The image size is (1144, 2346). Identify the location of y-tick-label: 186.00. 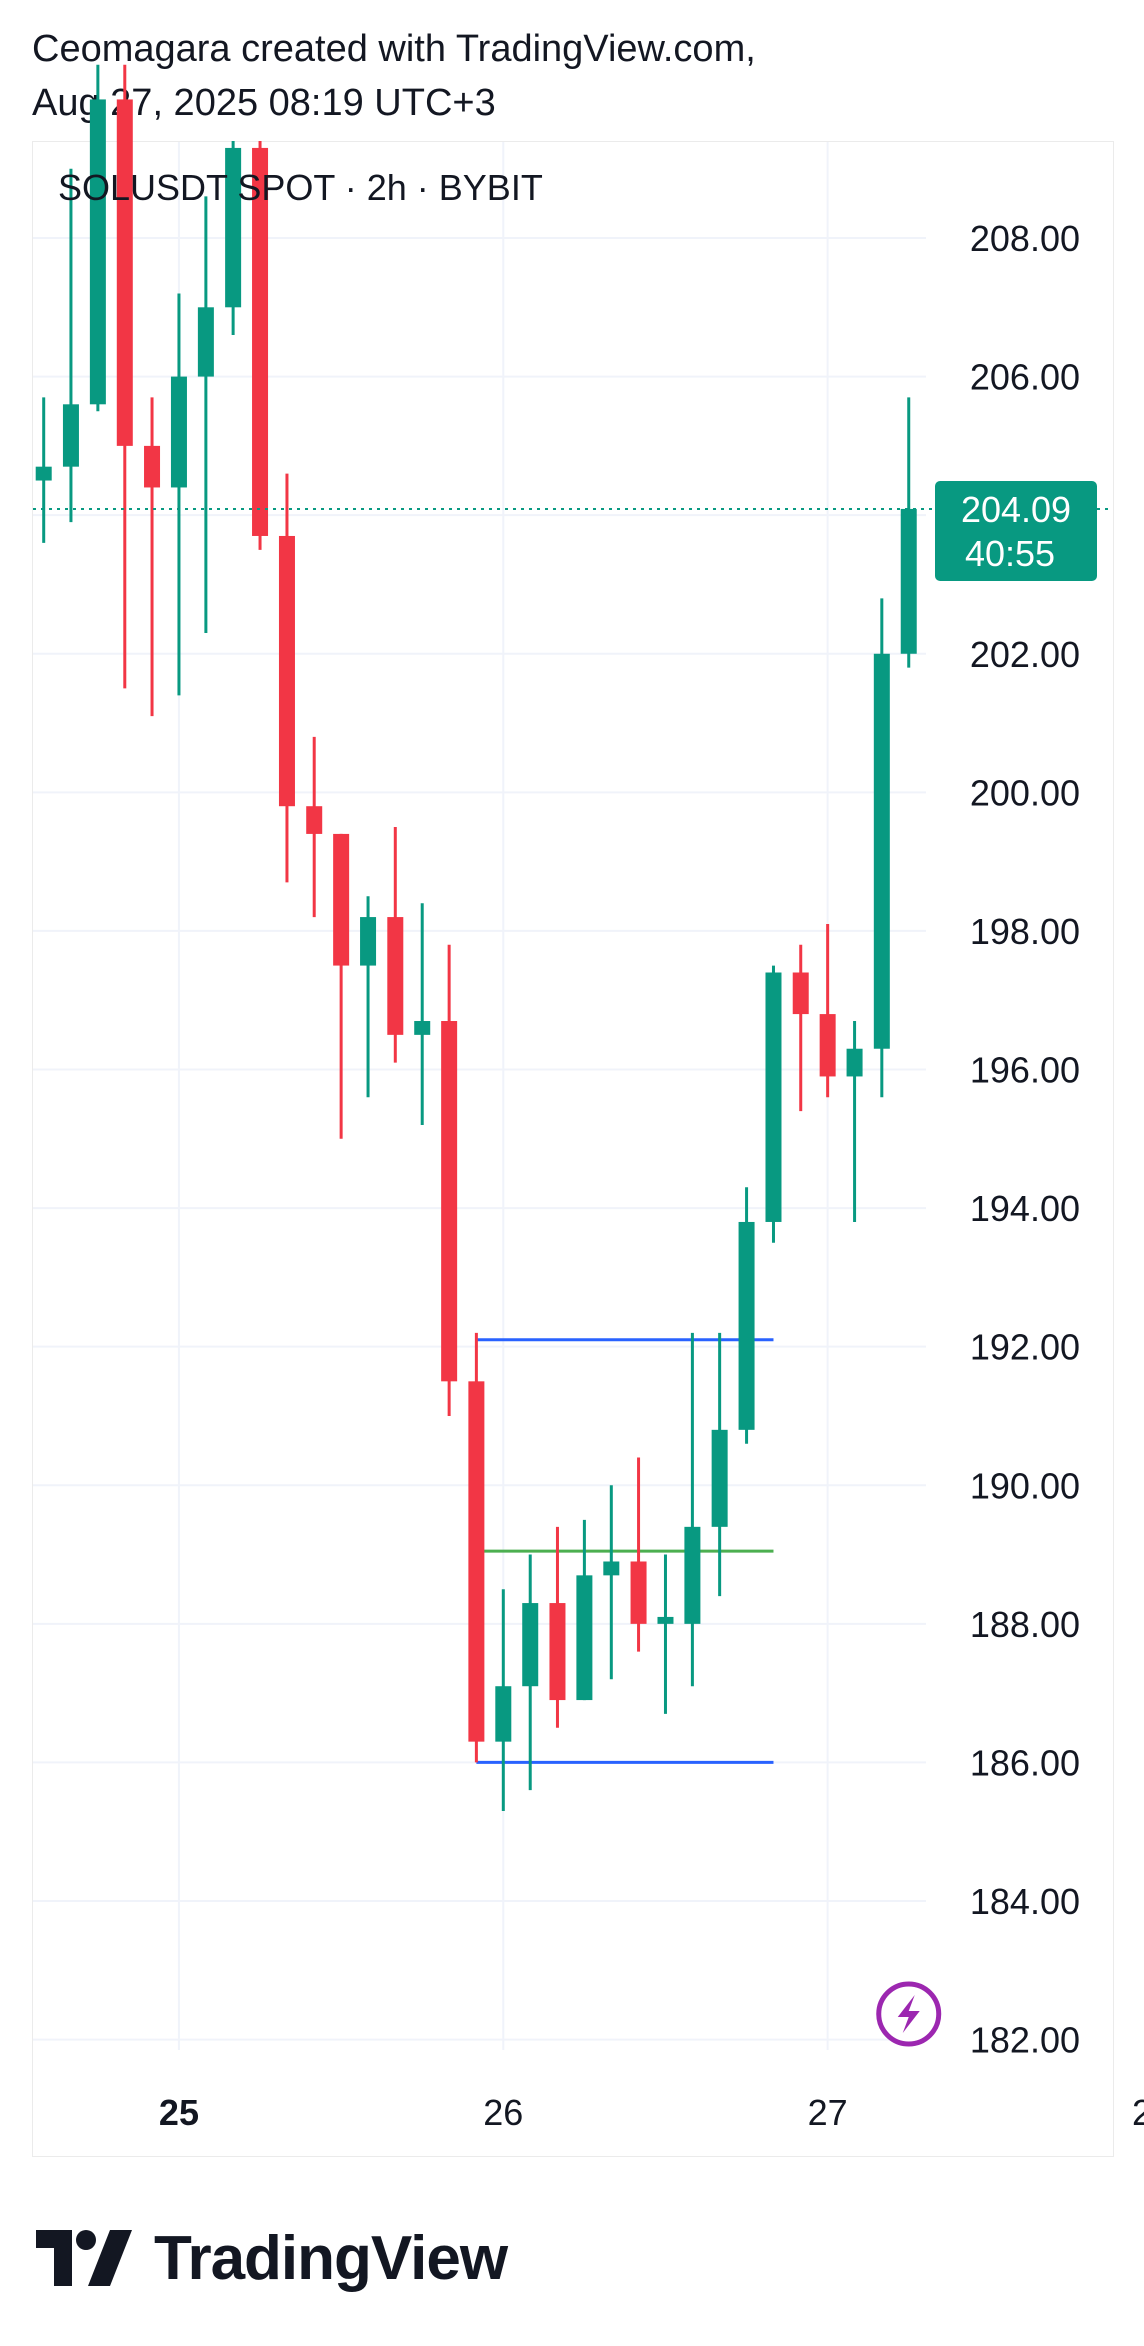
(1025, 1762).